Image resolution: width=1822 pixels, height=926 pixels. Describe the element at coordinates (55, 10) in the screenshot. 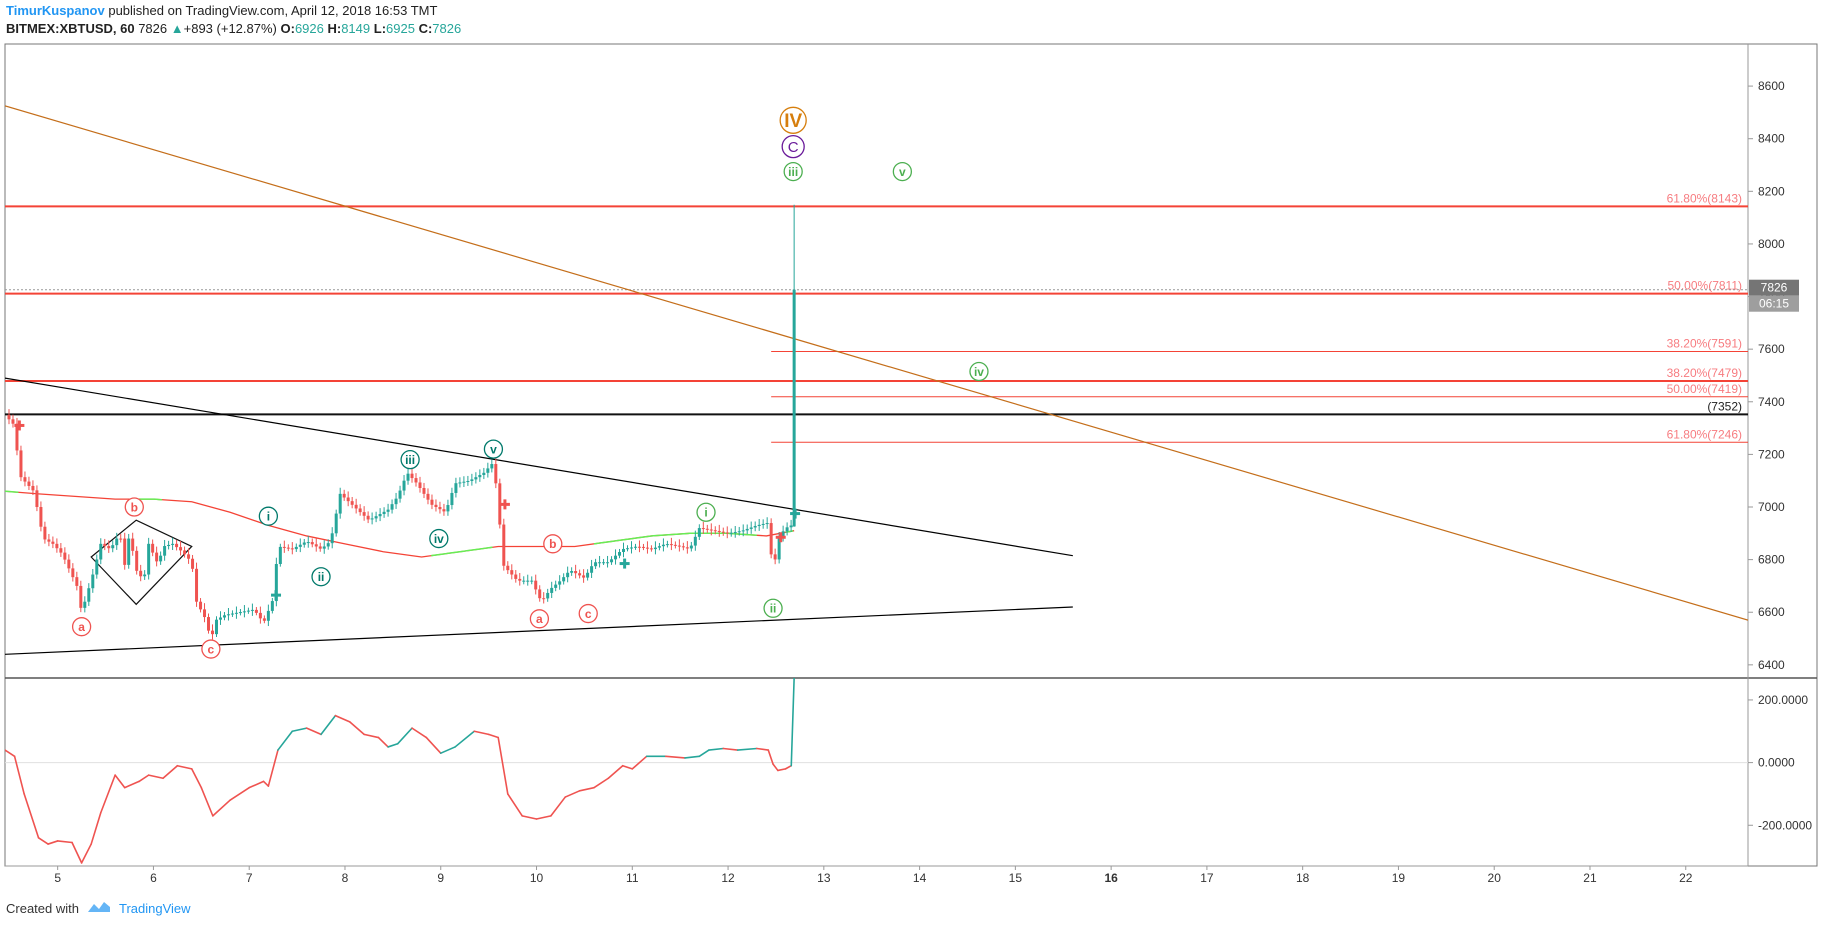

I see `author-link: TimurKuspanov` at that location.